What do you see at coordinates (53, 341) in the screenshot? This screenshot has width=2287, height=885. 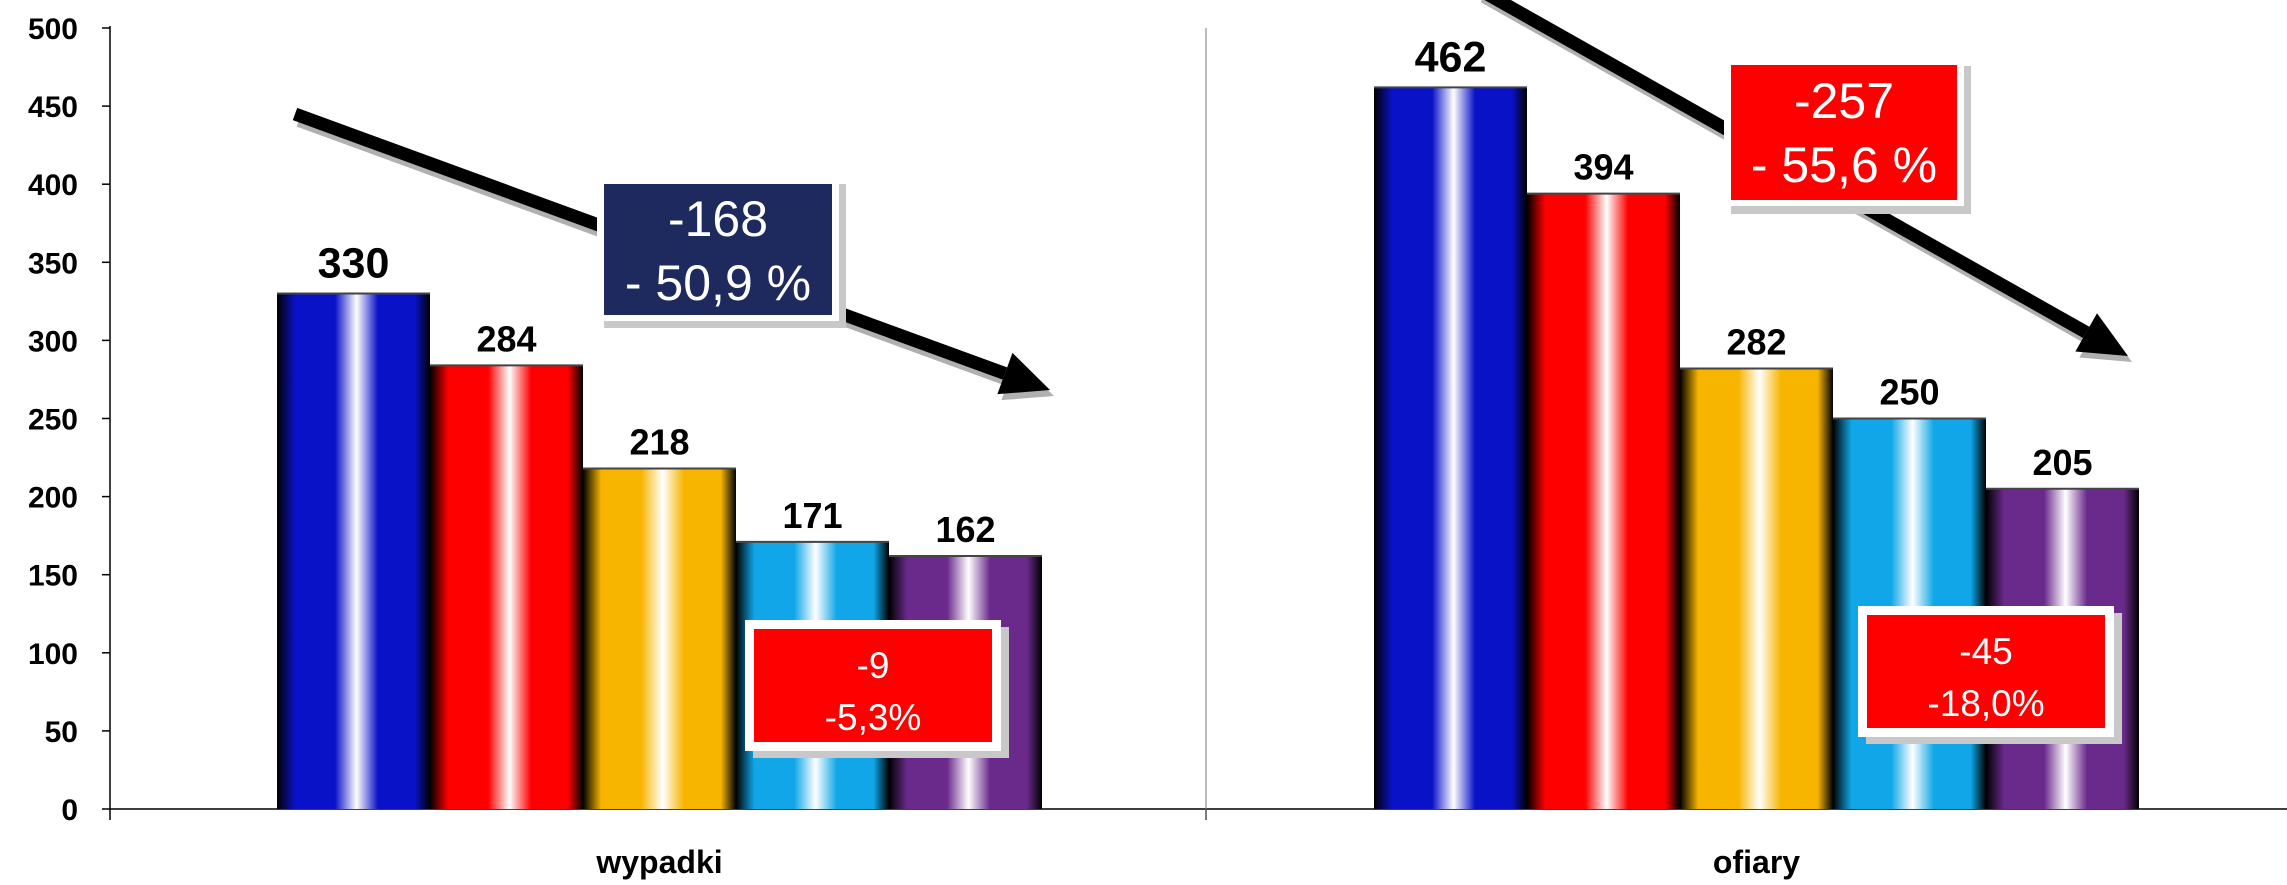 I see `y-tick-label: 300` at bounding box center [53, 341].